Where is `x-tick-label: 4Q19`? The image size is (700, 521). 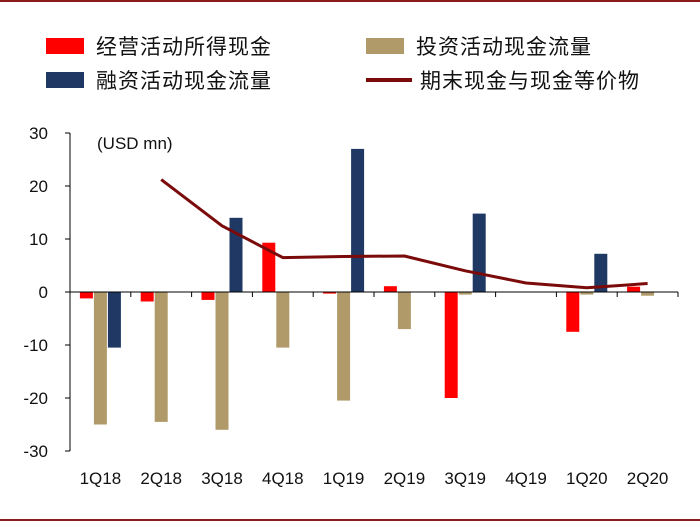 x-tick-label: 4Q19 is located at coordinates (526, 478).